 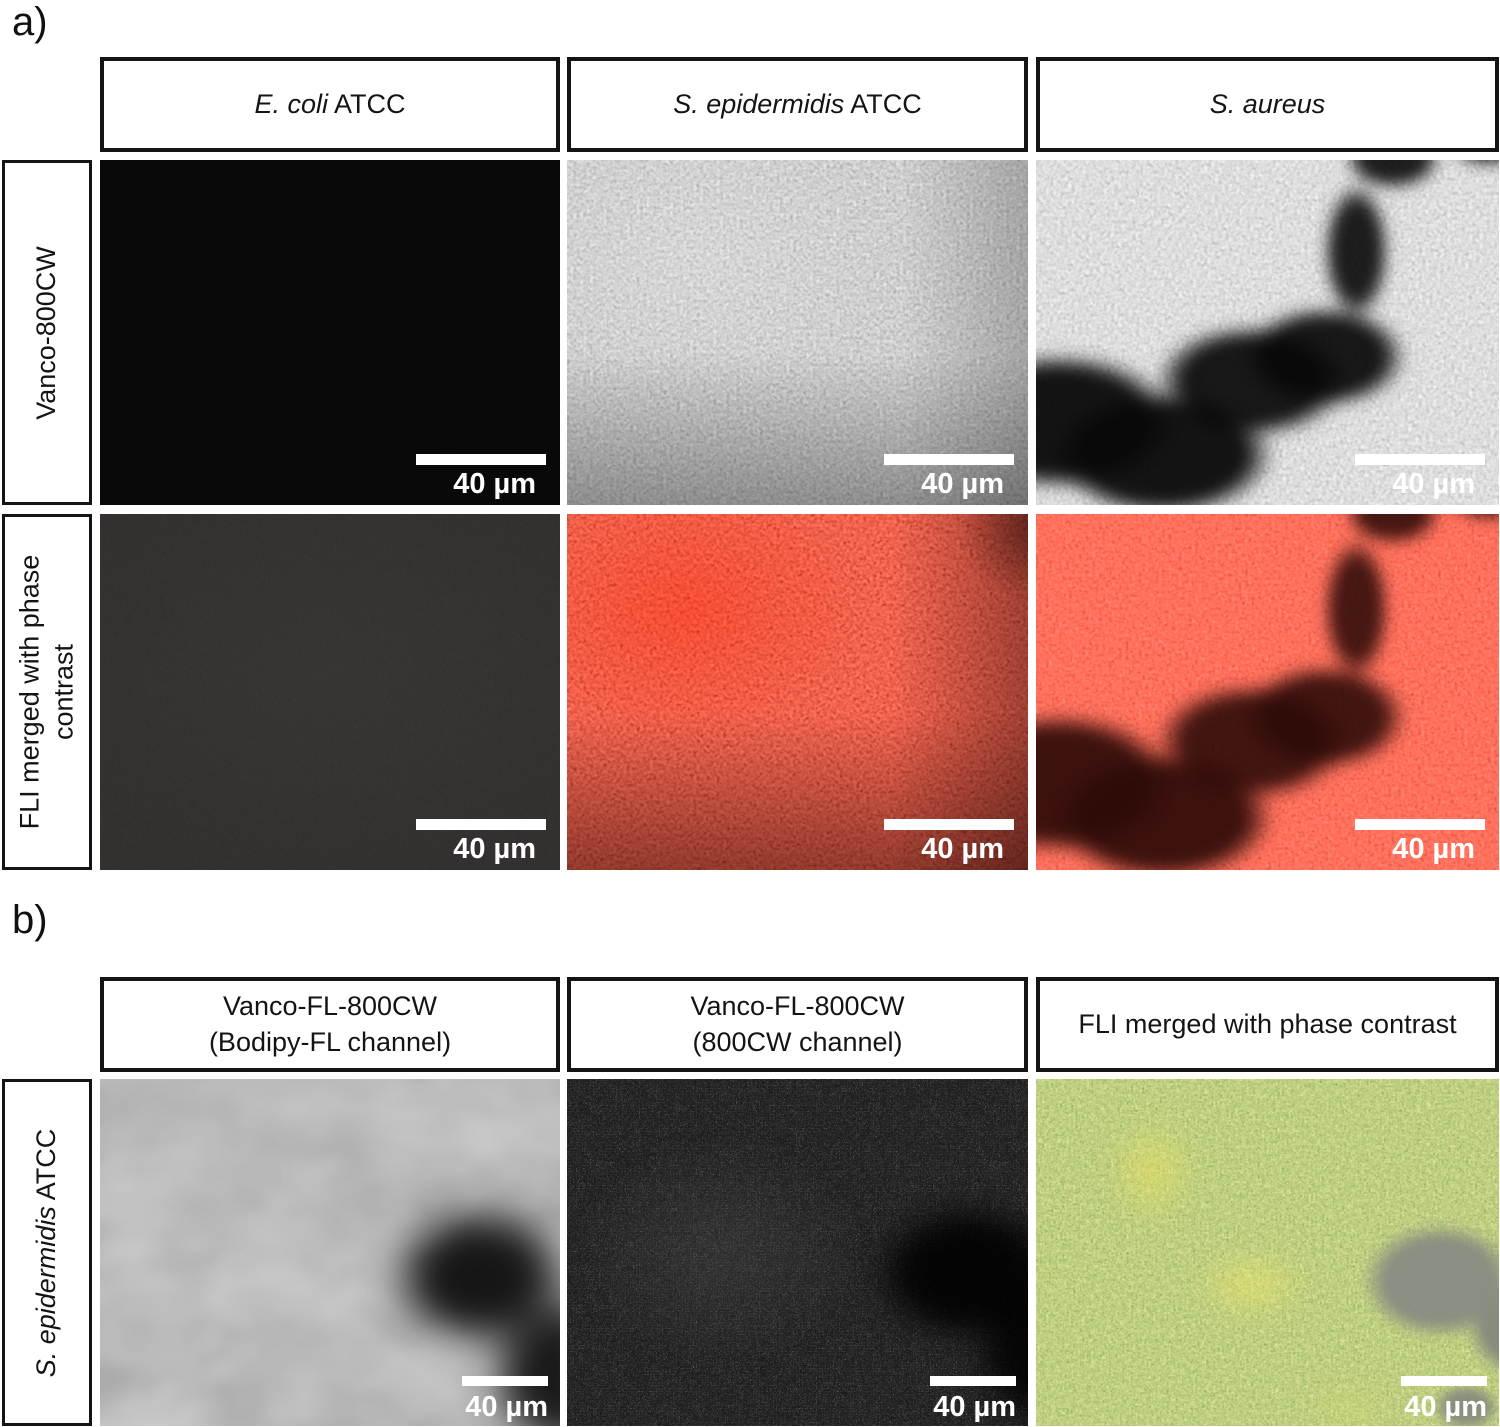 I want to click on micrograph-a-merged-sepidermidis: 40 µm, so click(x=797, y=692).